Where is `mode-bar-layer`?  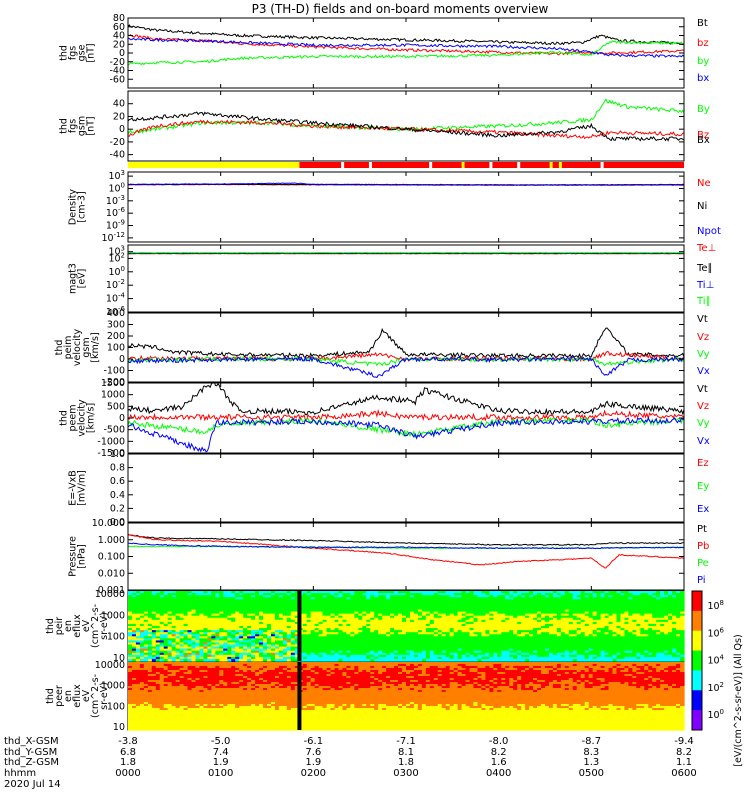 mode-bar-layer is located at coordinates (406, 165).